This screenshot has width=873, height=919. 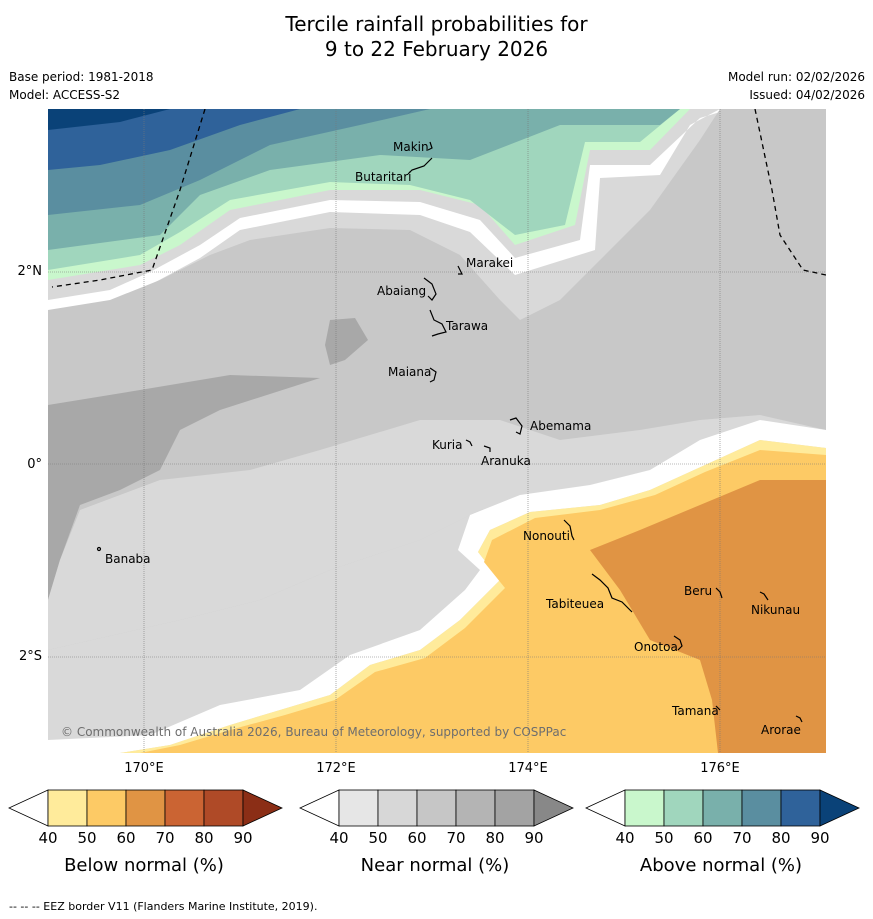 I want to click on colorbar-near-tick-70: 70, so click(x=455, y=838).